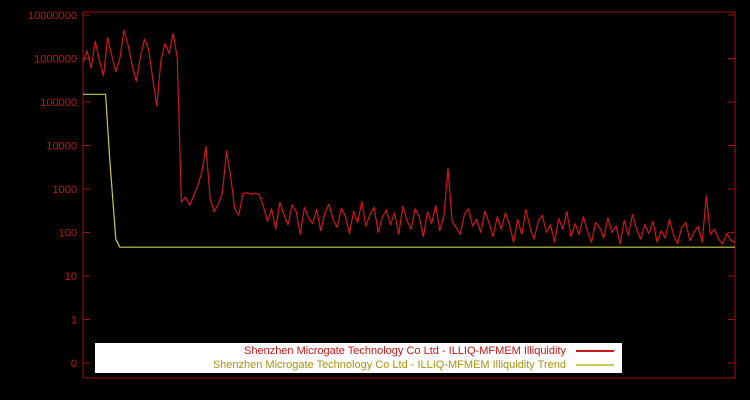 The image size is (750, 400). What do you see at coordinates (595, 351) in the screenshot?
I see `legend-line-sample-illiquidity` at bounding box center [595, 351].